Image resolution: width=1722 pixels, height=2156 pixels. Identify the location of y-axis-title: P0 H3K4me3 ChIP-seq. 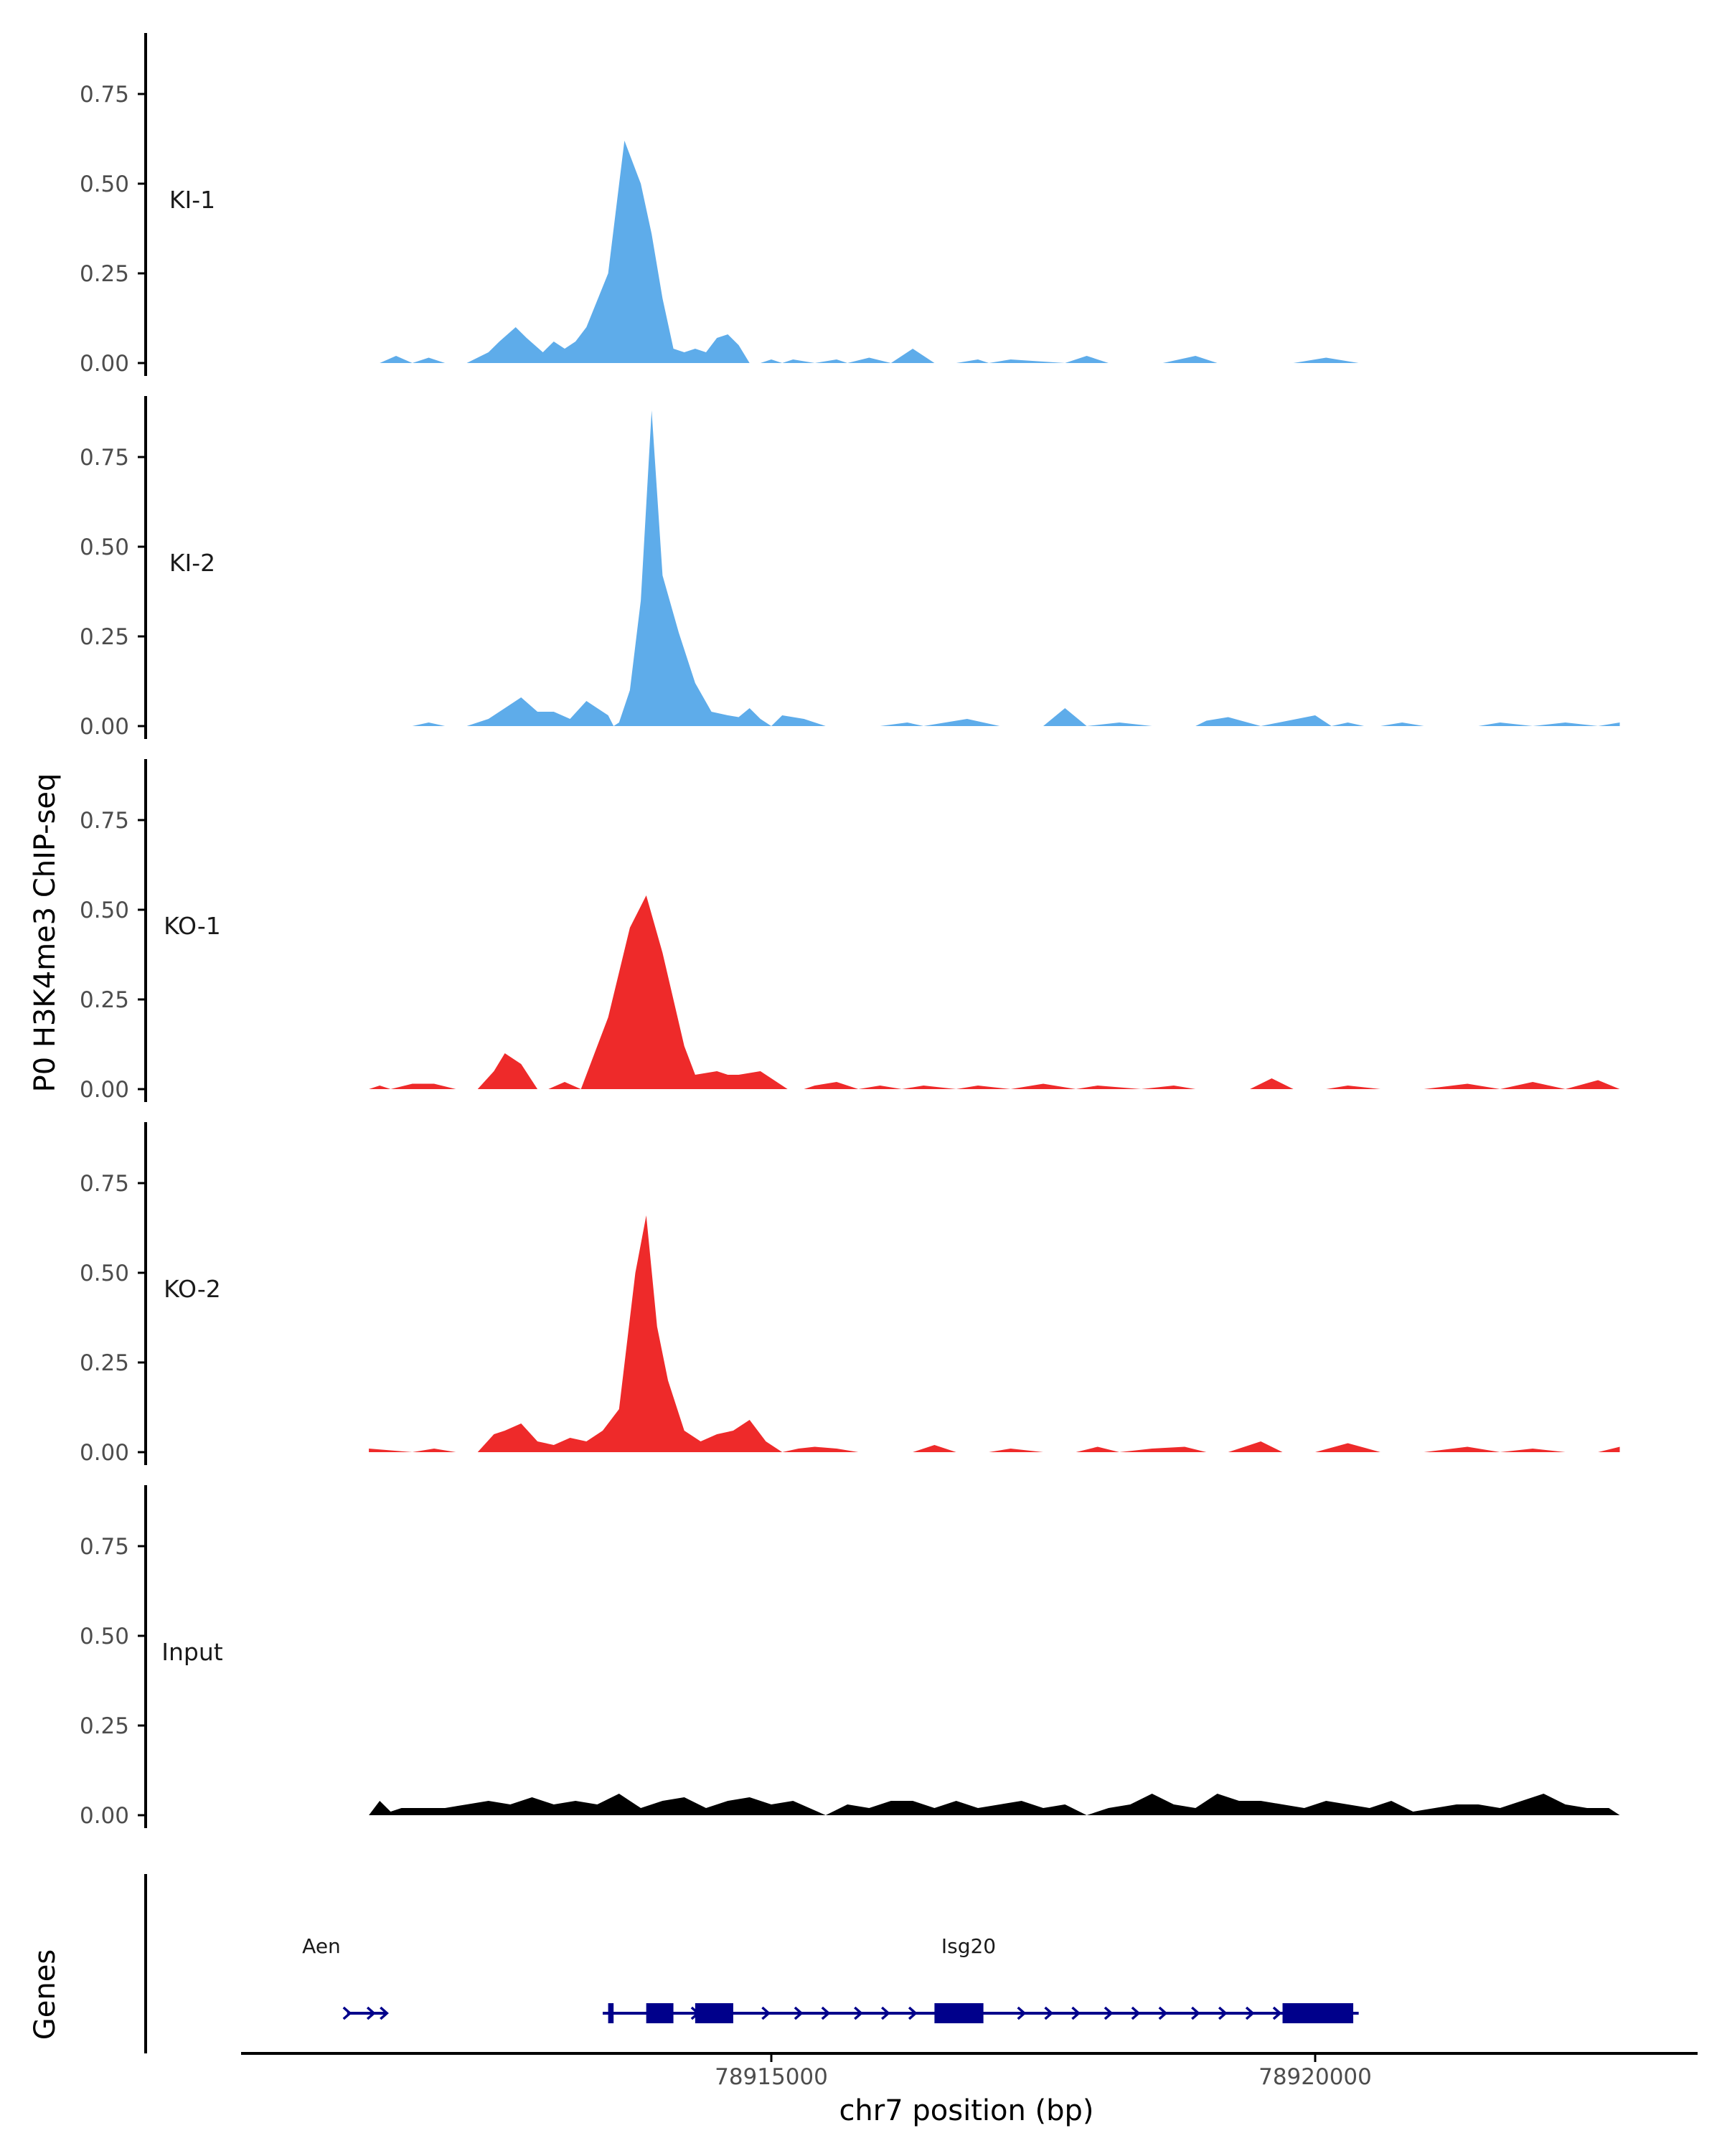
(46, 933).